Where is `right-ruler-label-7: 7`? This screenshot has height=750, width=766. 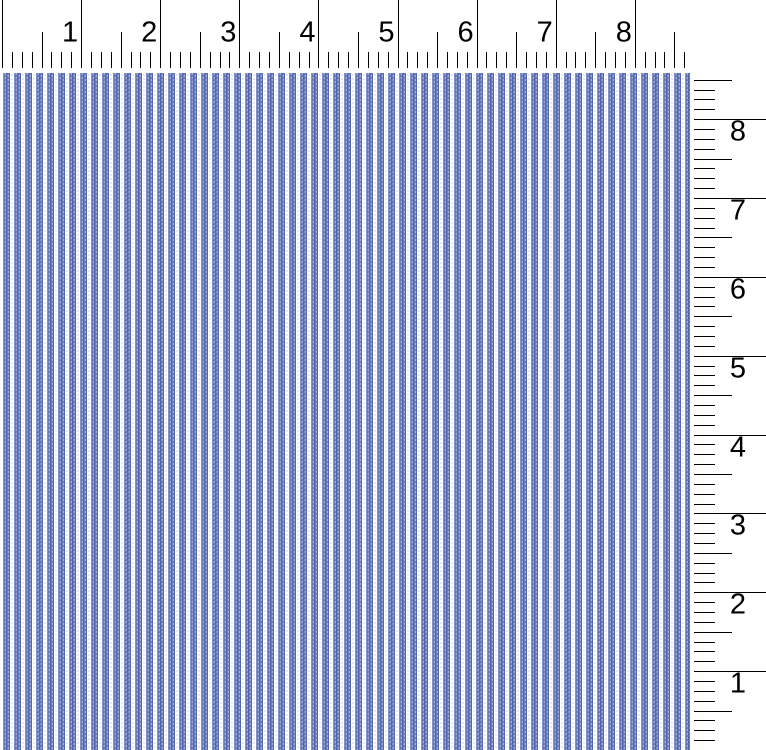 right-ruler-label-7: 7 is located at coordinates (738, 210).